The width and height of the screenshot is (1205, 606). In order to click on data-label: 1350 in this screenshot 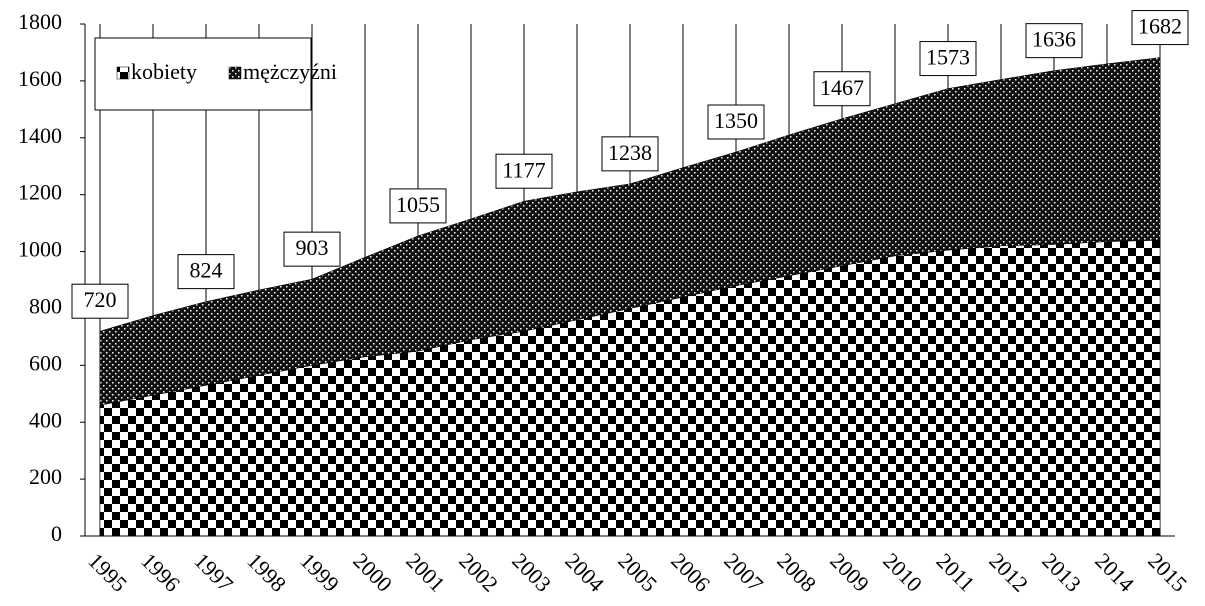, I will do `click(736, 120)`.